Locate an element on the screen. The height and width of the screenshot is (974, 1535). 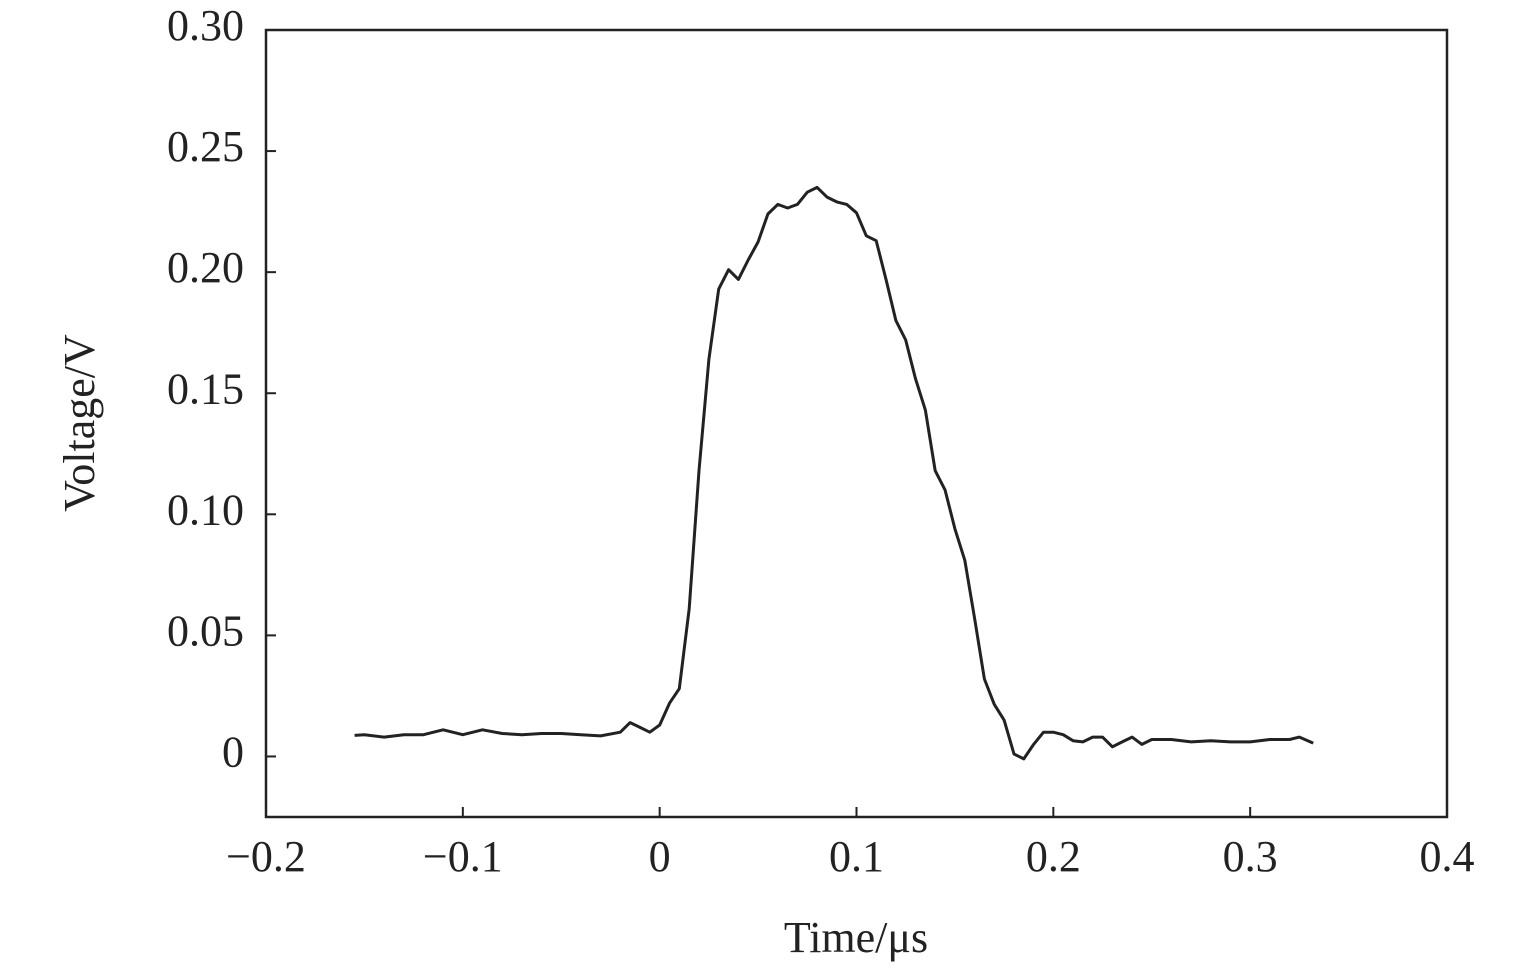
x-tick-label: 0.2 is located at coordinates (1053, 856).